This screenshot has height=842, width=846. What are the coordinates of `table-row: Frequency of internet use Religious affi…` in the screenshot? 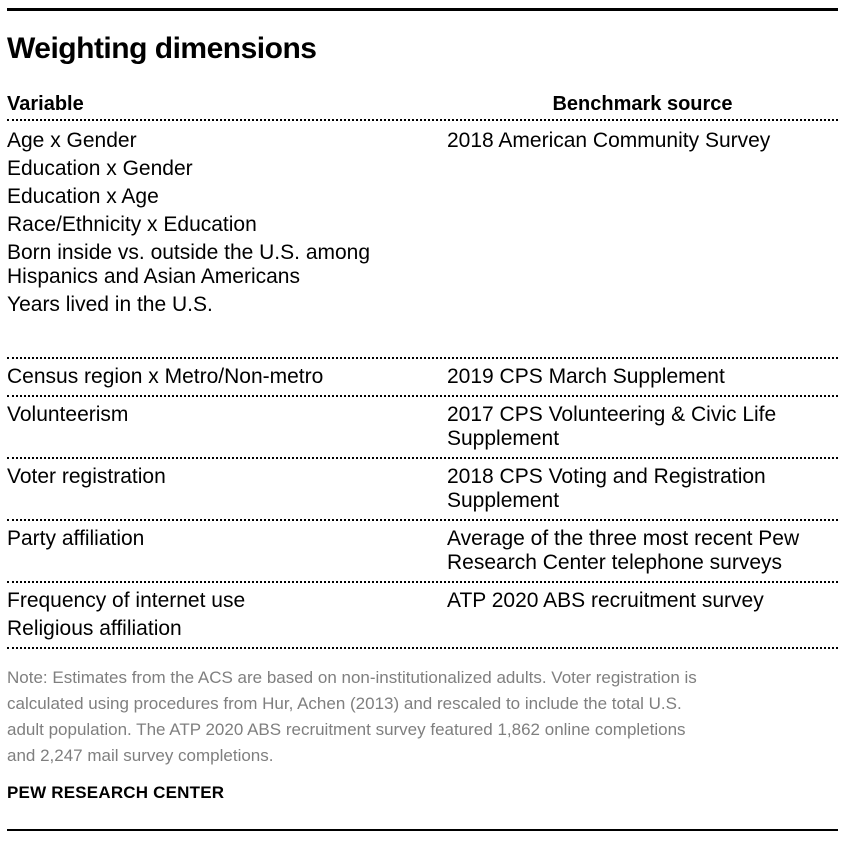 It's located at (422, 616).